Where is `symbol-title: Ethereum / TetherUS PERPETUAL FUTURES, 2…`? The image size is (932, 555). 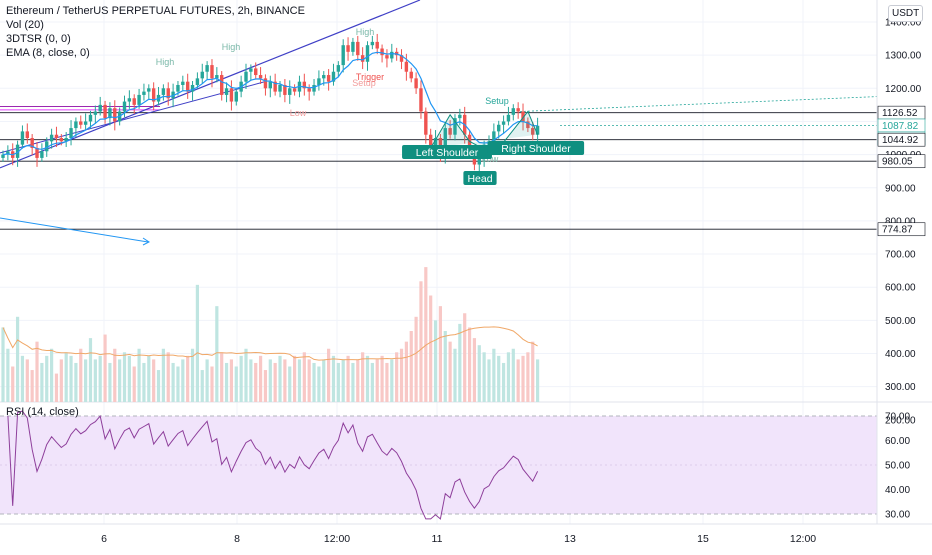
symbol-title: Ethereum / TetherUS PERPETUAL FUTURES, 2… is located at coordinates (155, 11).